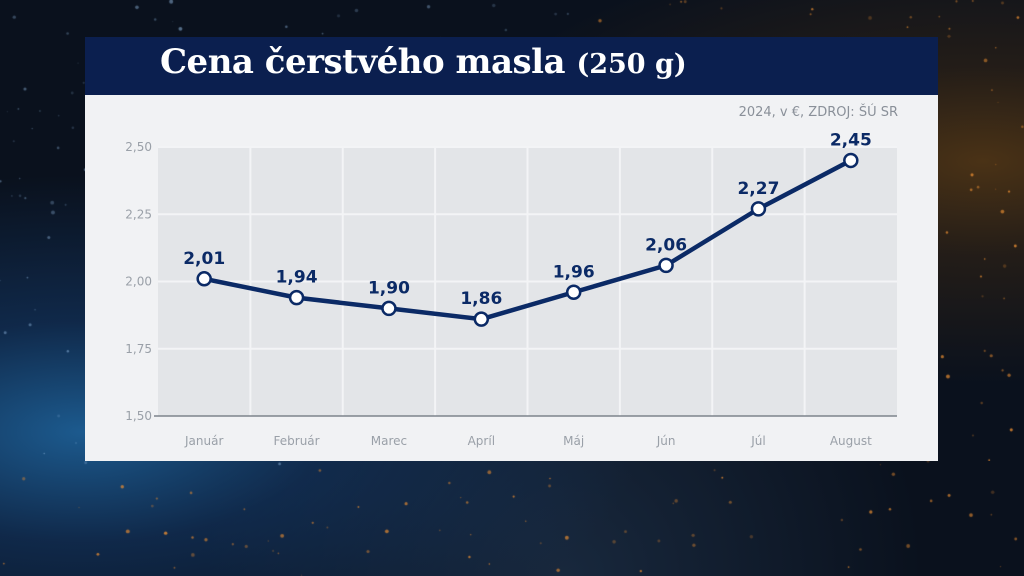  I want to click on y-tick-label: 2,25, so click(138, 214).